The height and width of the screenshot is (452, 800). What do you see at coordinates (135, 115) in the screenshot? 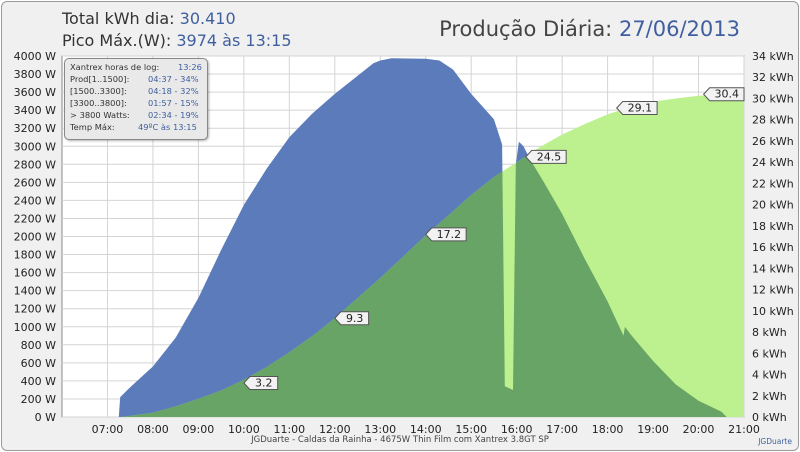
I see `info-row: > 3800 Watts: 02:34 - 19%` at bounding box center [135, 115].